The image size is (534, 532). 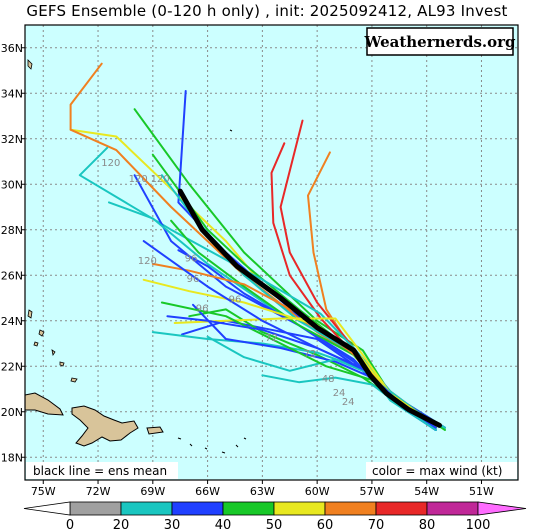 What do you see at coordinates (12, 275) in the screenshot?
I see `y-tick-label: 26N` at bounding box center [12, 275].